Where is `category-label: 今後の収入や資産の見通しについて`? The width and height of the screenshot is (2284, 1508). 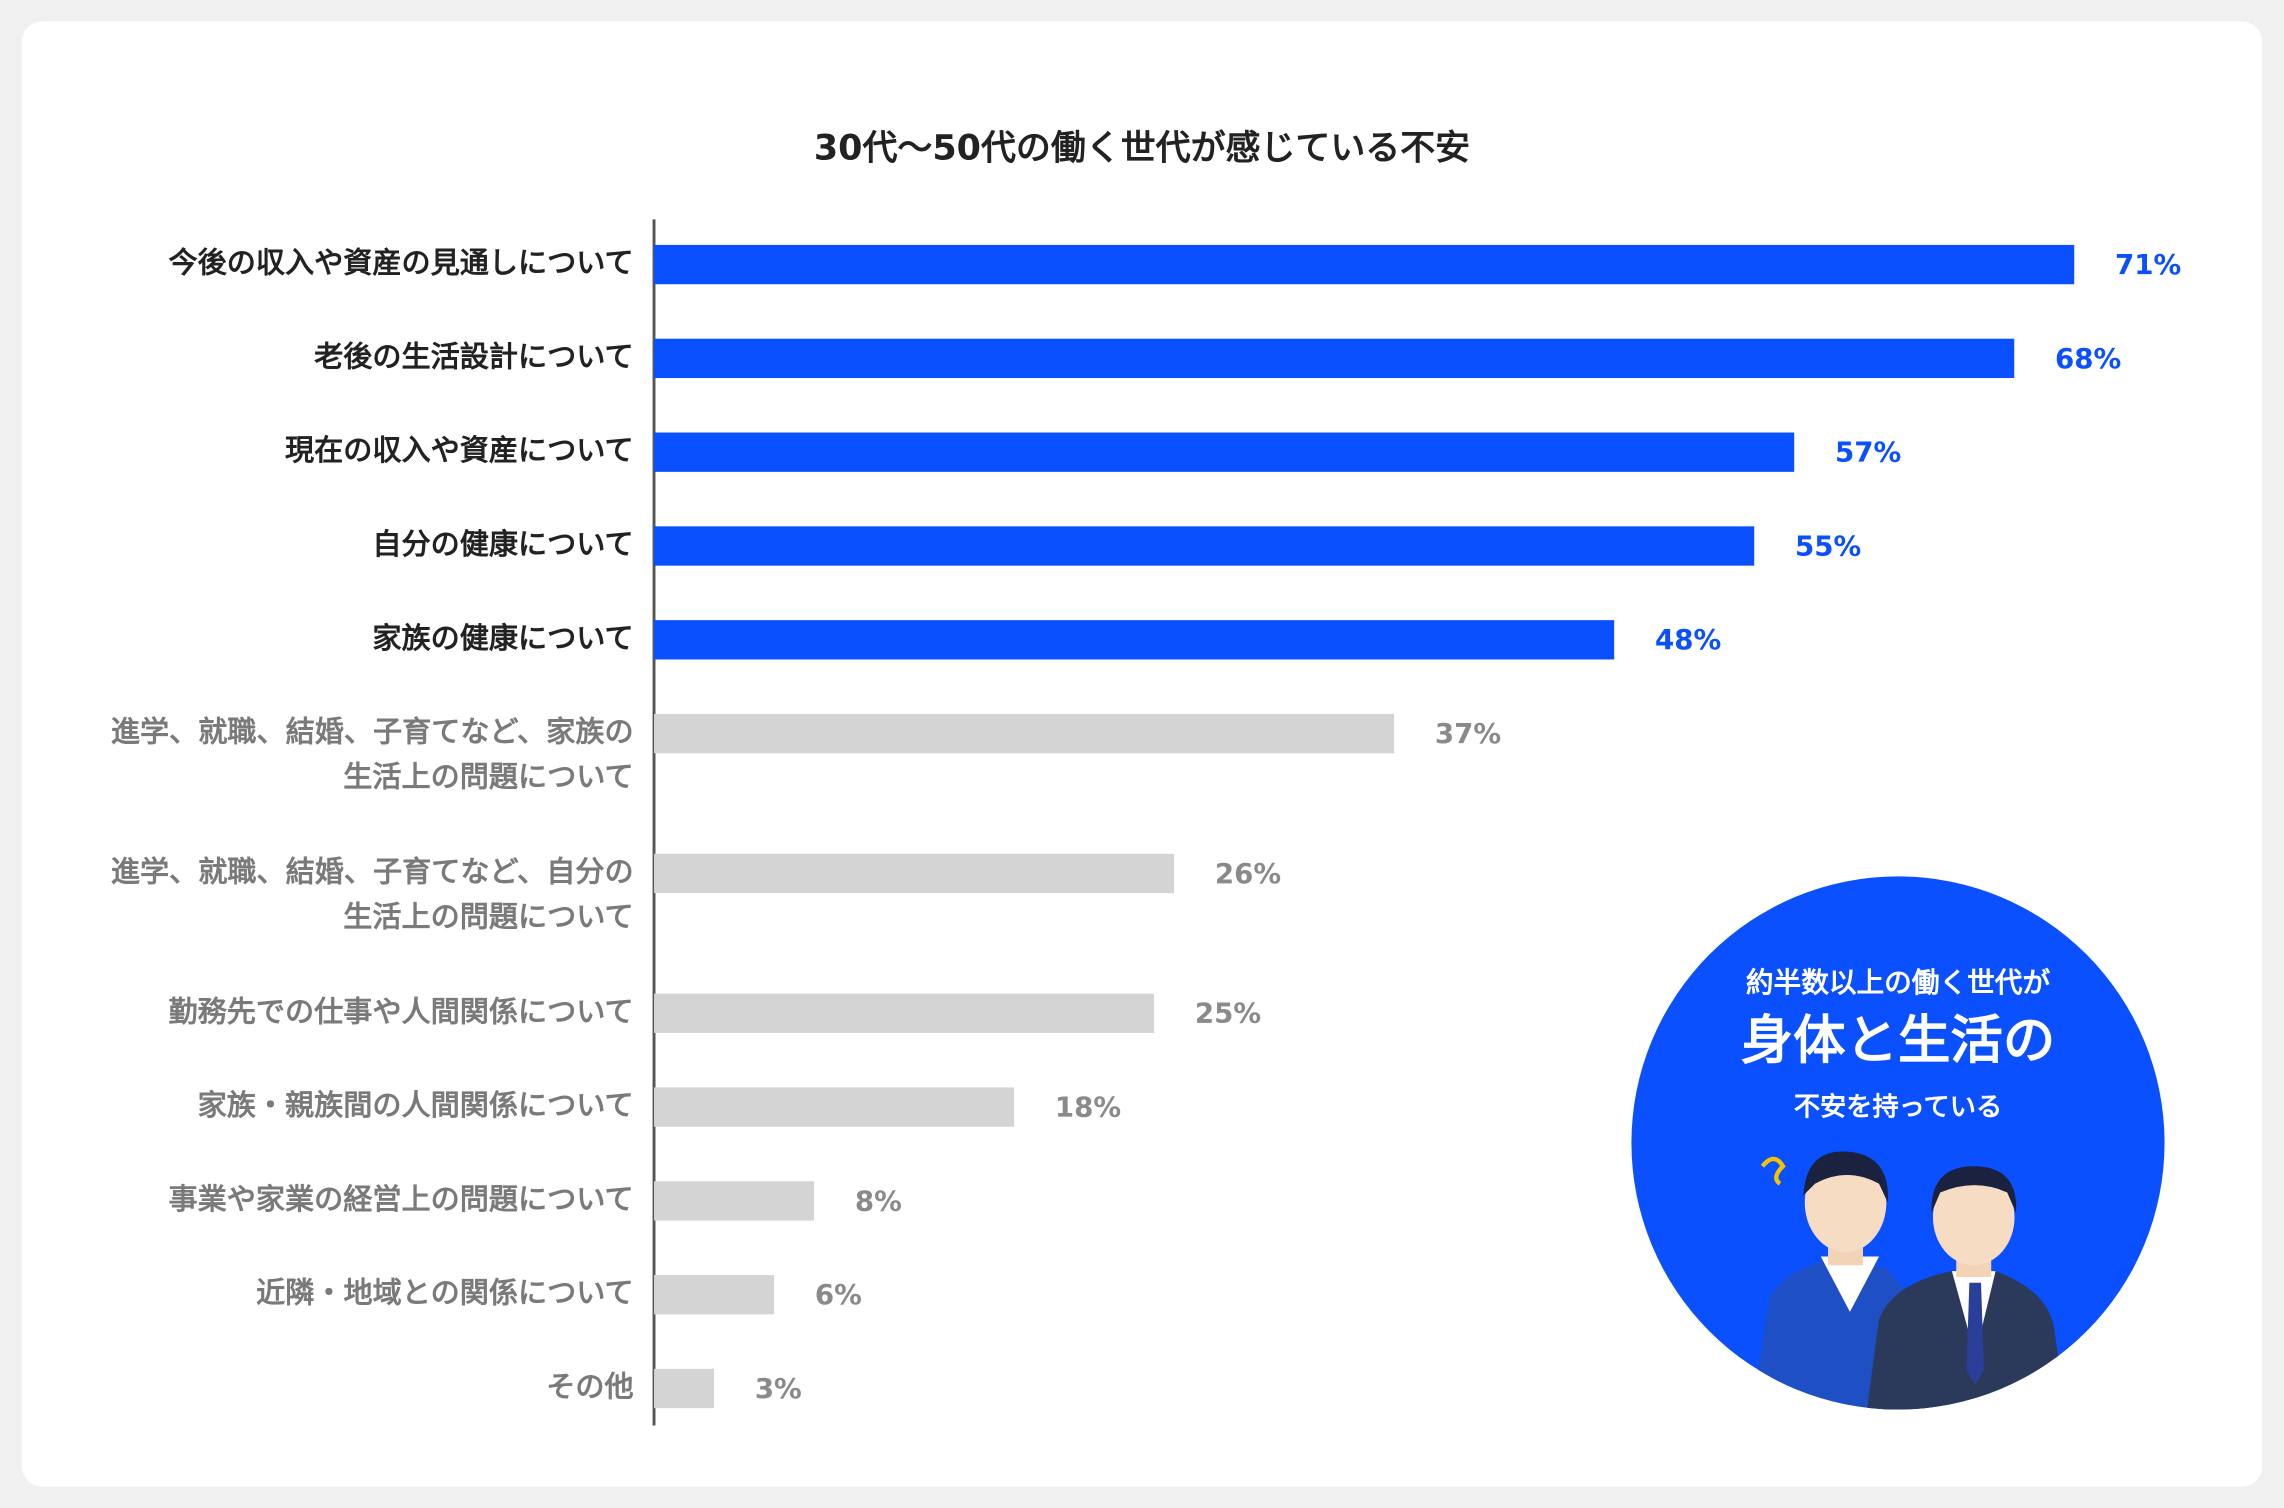 category-label: 今後の収入や資産の見通しについて is located at coordinates (400, 263).